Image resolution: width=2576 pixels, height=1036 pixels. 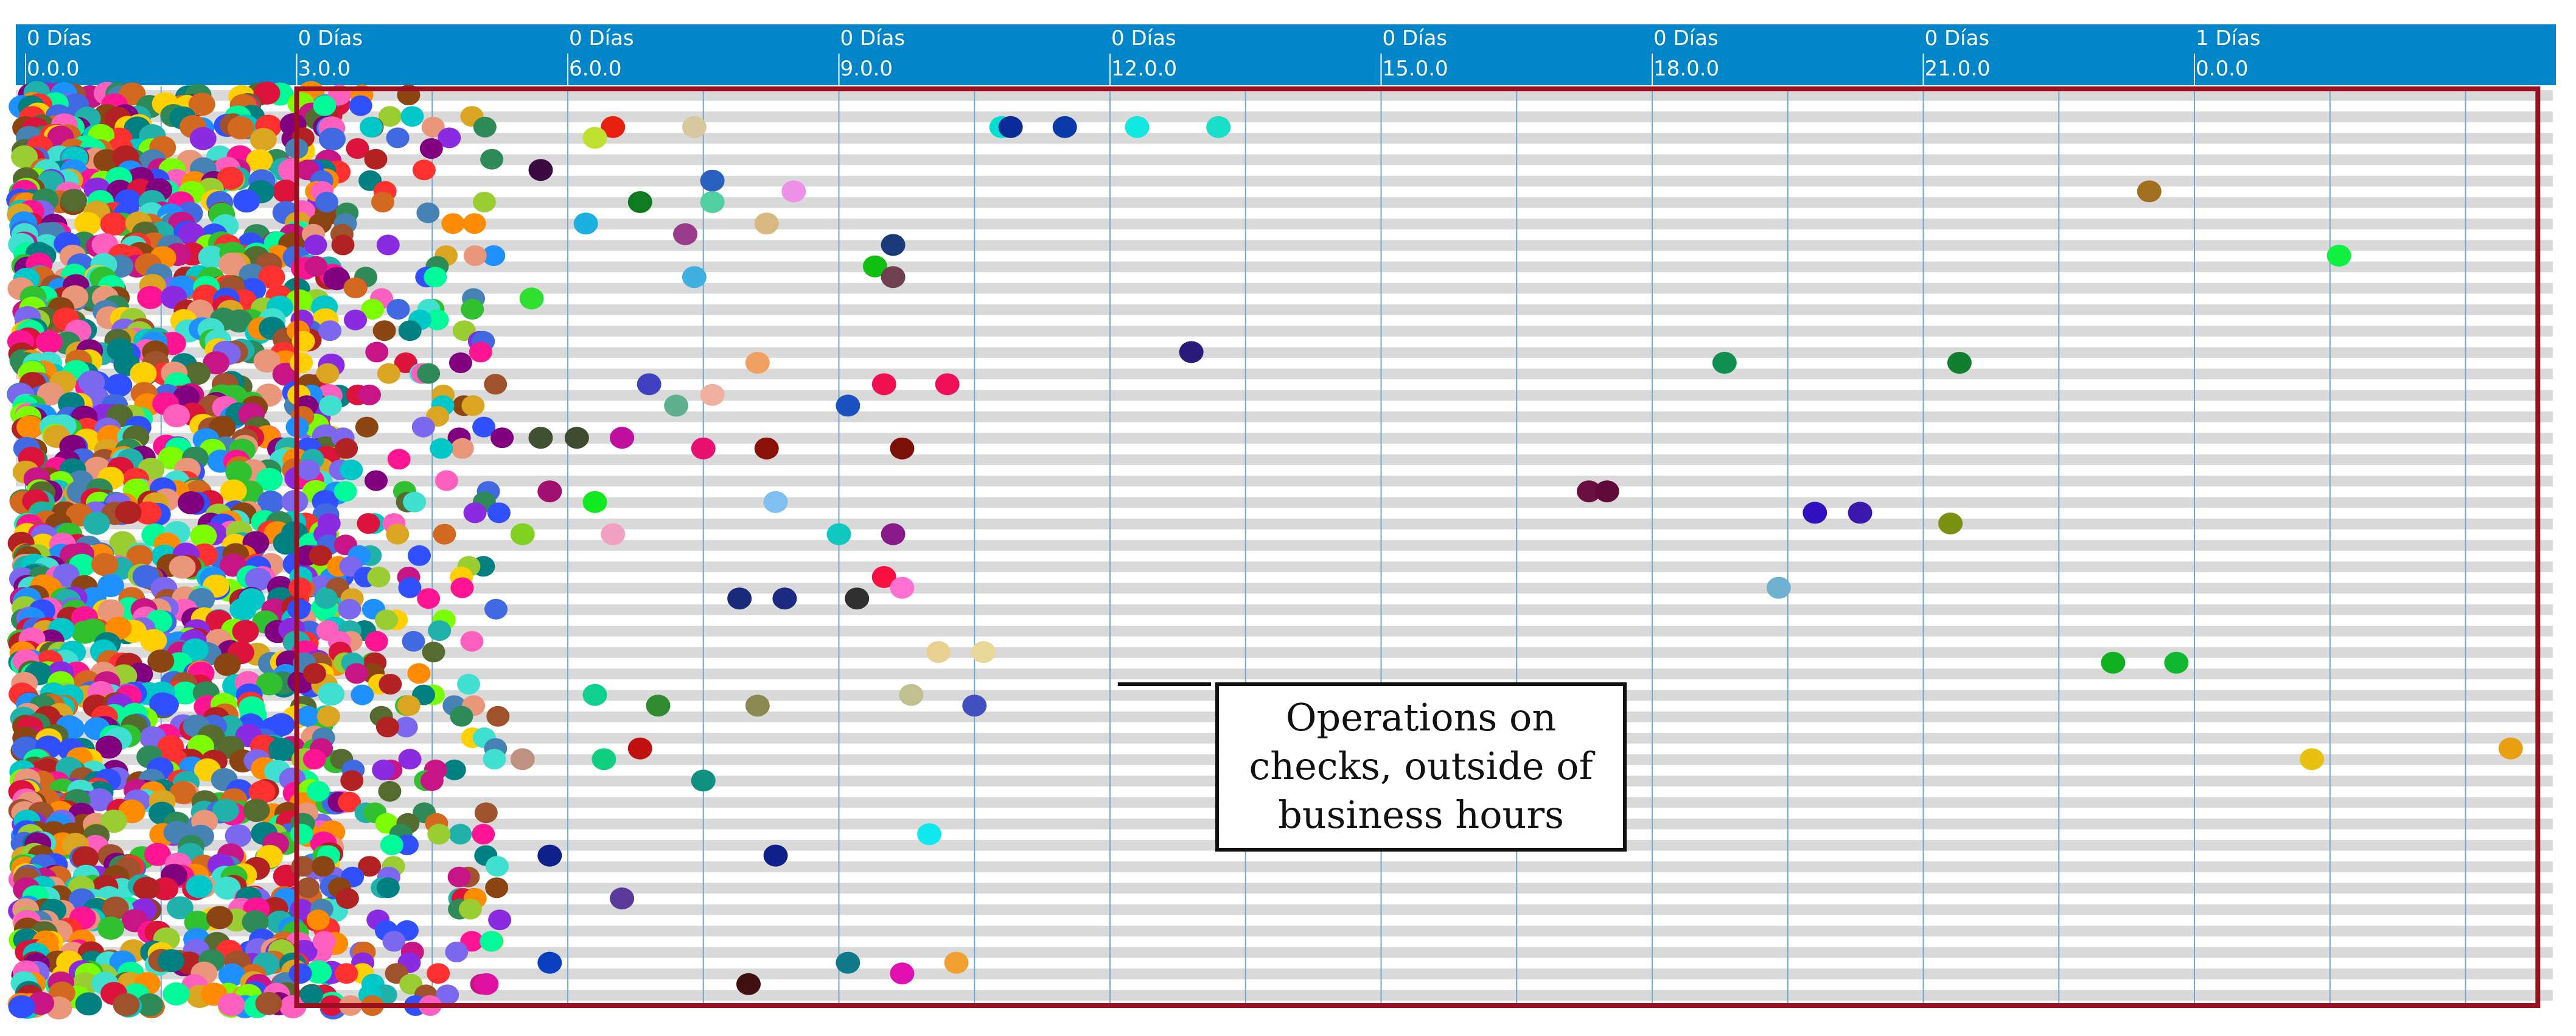 I want to click on tick-label-time: 3.0.0, so click(x=324, y=69).